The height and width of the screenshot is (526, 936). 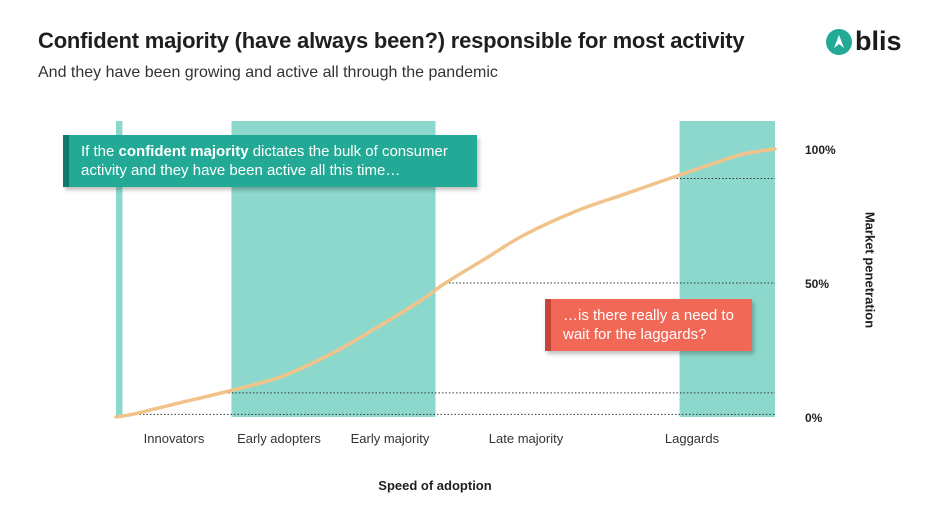 I want to click on category-label-laggards: Laggards, so click(x=692, y=438).